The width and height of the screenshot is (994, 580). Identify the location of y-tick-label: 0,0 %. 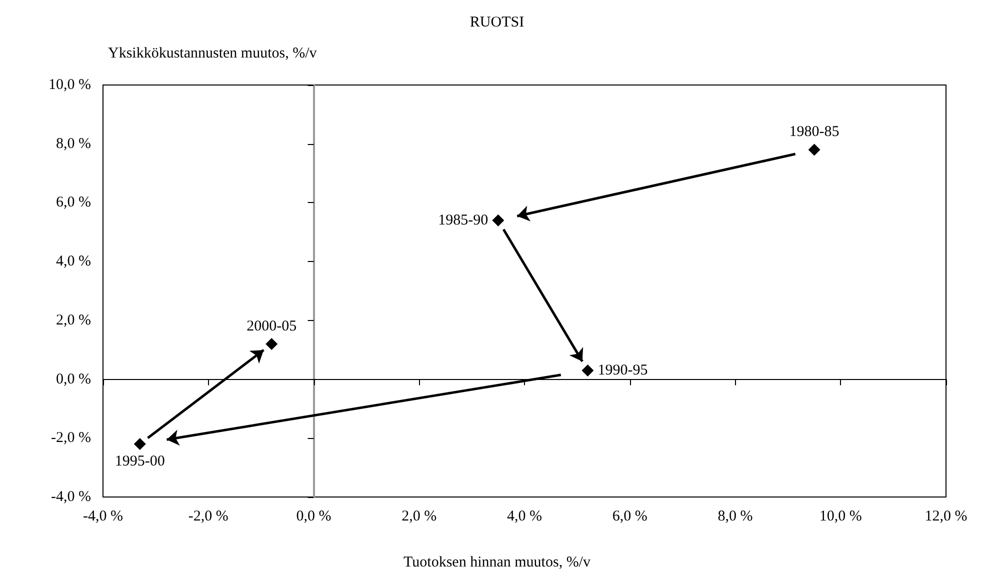
(73, 379).